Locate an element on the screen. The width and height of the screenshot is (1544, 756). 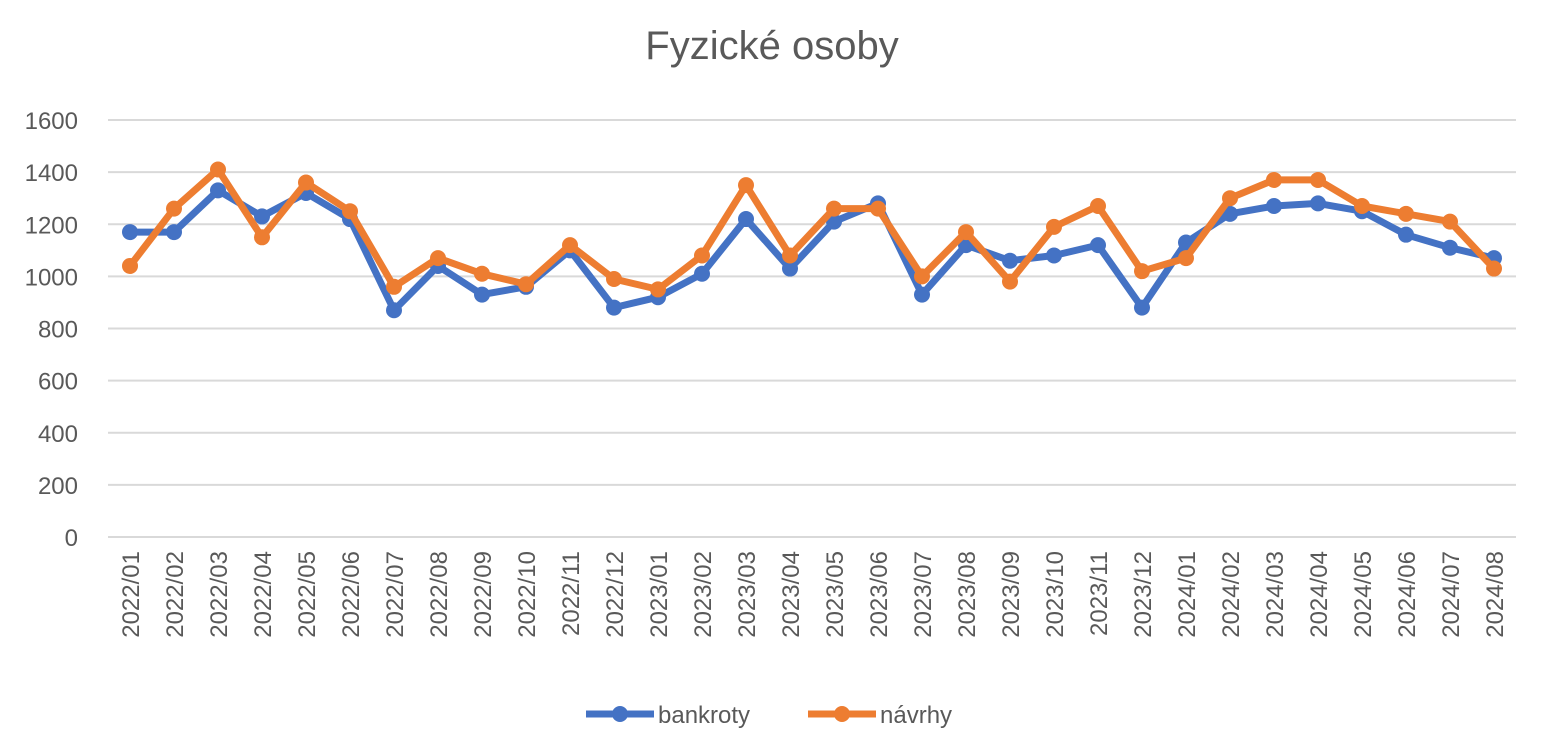
y-tick-label: 800 is located at coordinates (58, 330).